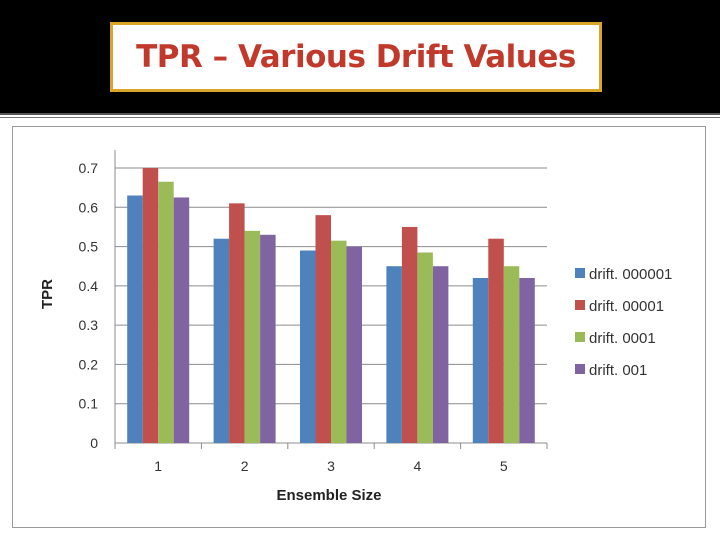 The width and height of the screenshot is (720, 540). I want to click on slide-title-box: TPR – Various Drift Values, so click(356, 57).